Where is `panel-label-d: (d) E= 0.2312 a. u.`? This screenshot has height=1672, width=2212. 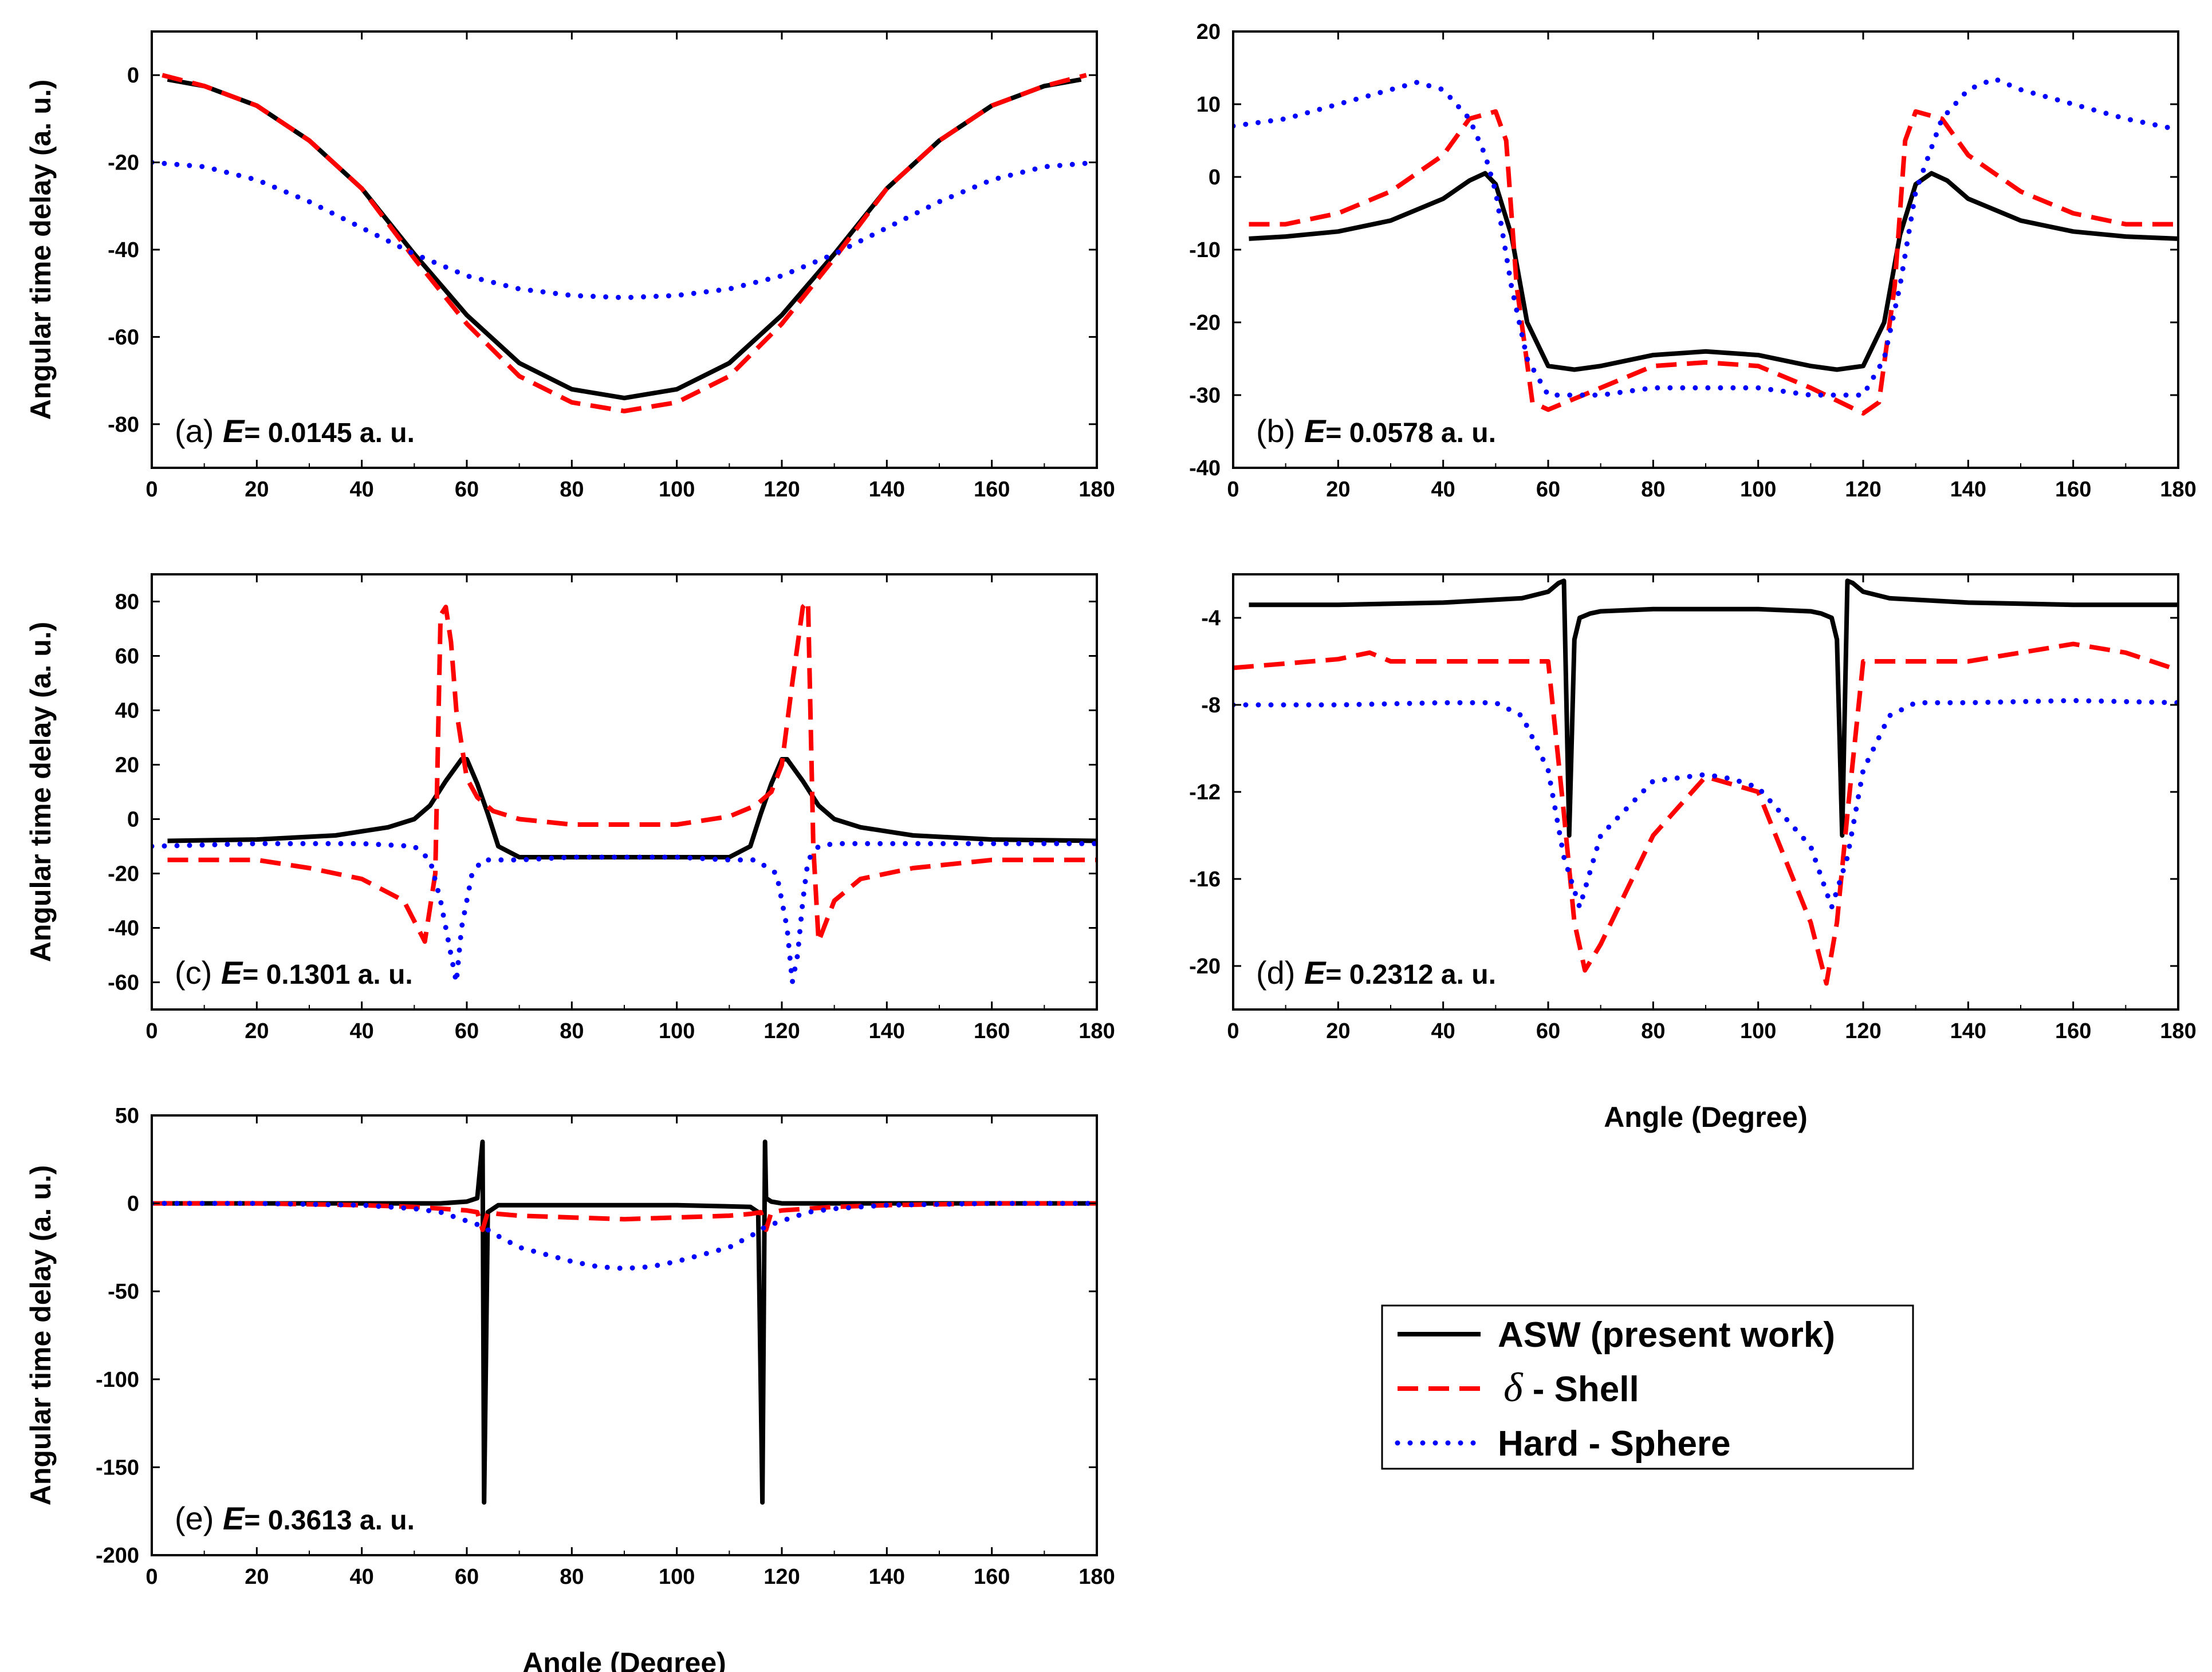 panel-label-d: (d) E= 0.2312 a. u. is located at coordinates (1376, 973).